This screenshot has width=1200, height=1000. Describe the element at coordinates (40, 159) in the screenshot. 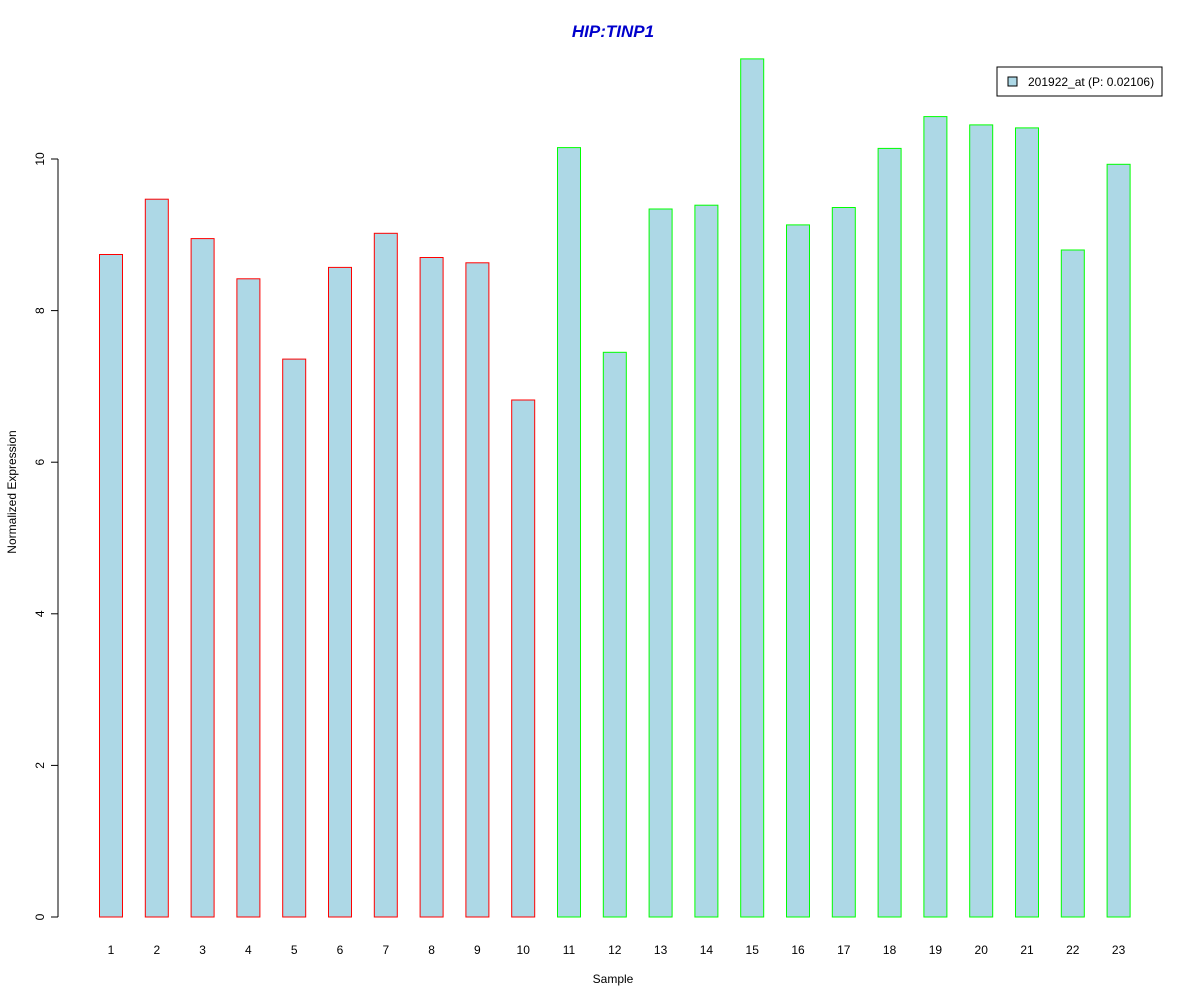

I see `y-tick-label: 10` at that location.